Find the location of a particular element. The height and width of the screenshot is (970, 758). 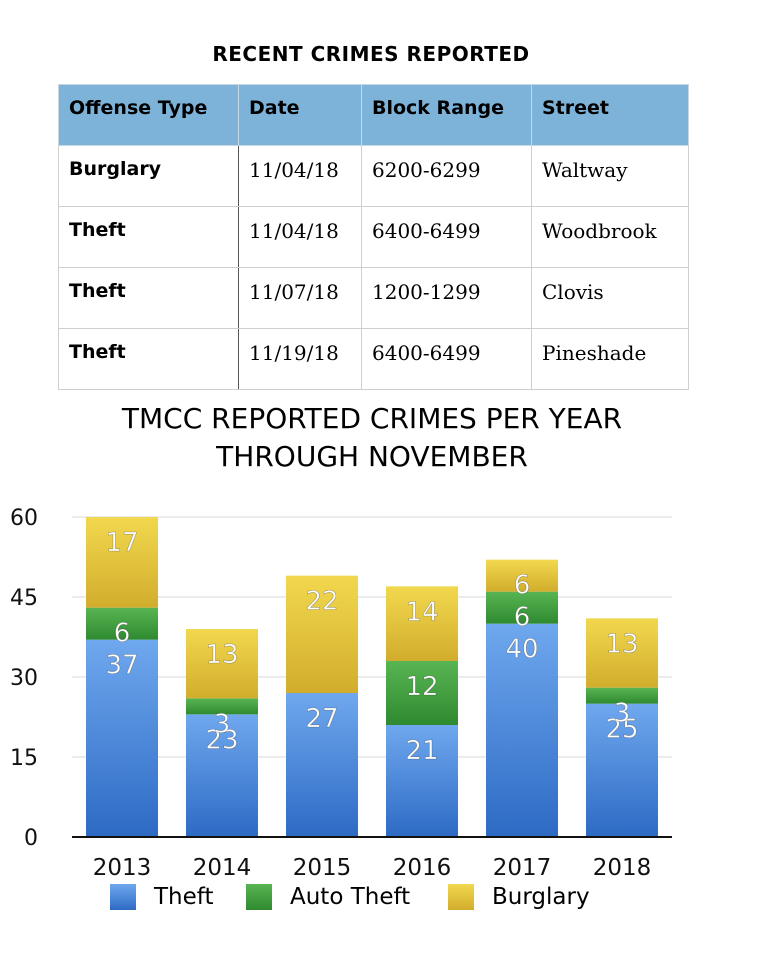

table-row: Theft 11/07/18 1200-1299 Clovis is located at coordinates (373, 298).